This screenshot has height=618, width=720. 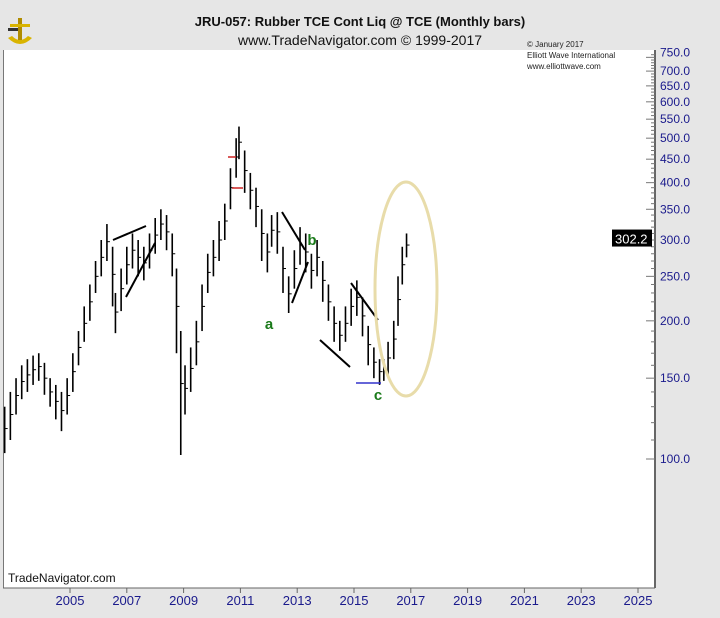 What do you see at coordinates (555, 44) in the screenshot?
I see `watermark-date: © January 2017` at bounding box center [555, 44].